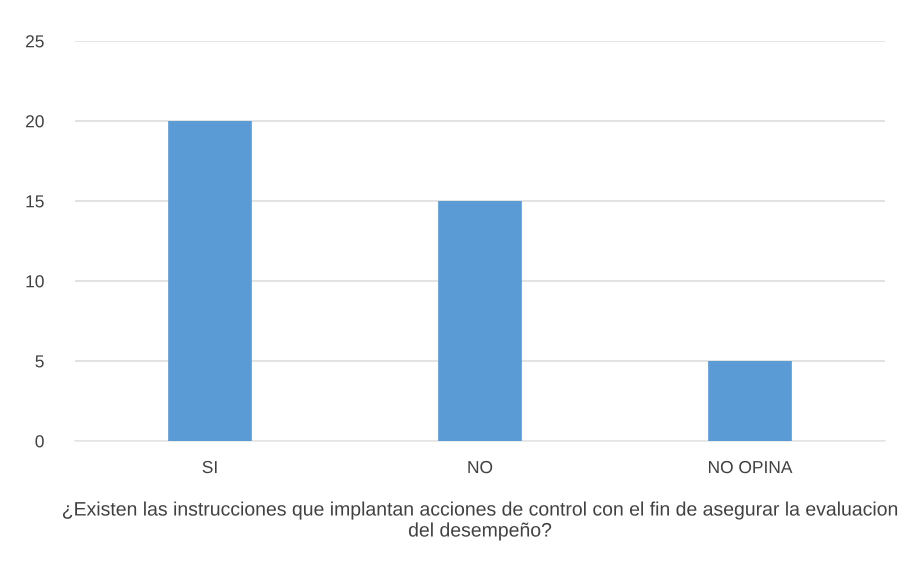 Image resolution: width=900 pixels, height=571 pixels. What do you see at coordinates (35, 41) in the screenshot?
I see `y-tick-label: 25` at bounding box center [35, 41].